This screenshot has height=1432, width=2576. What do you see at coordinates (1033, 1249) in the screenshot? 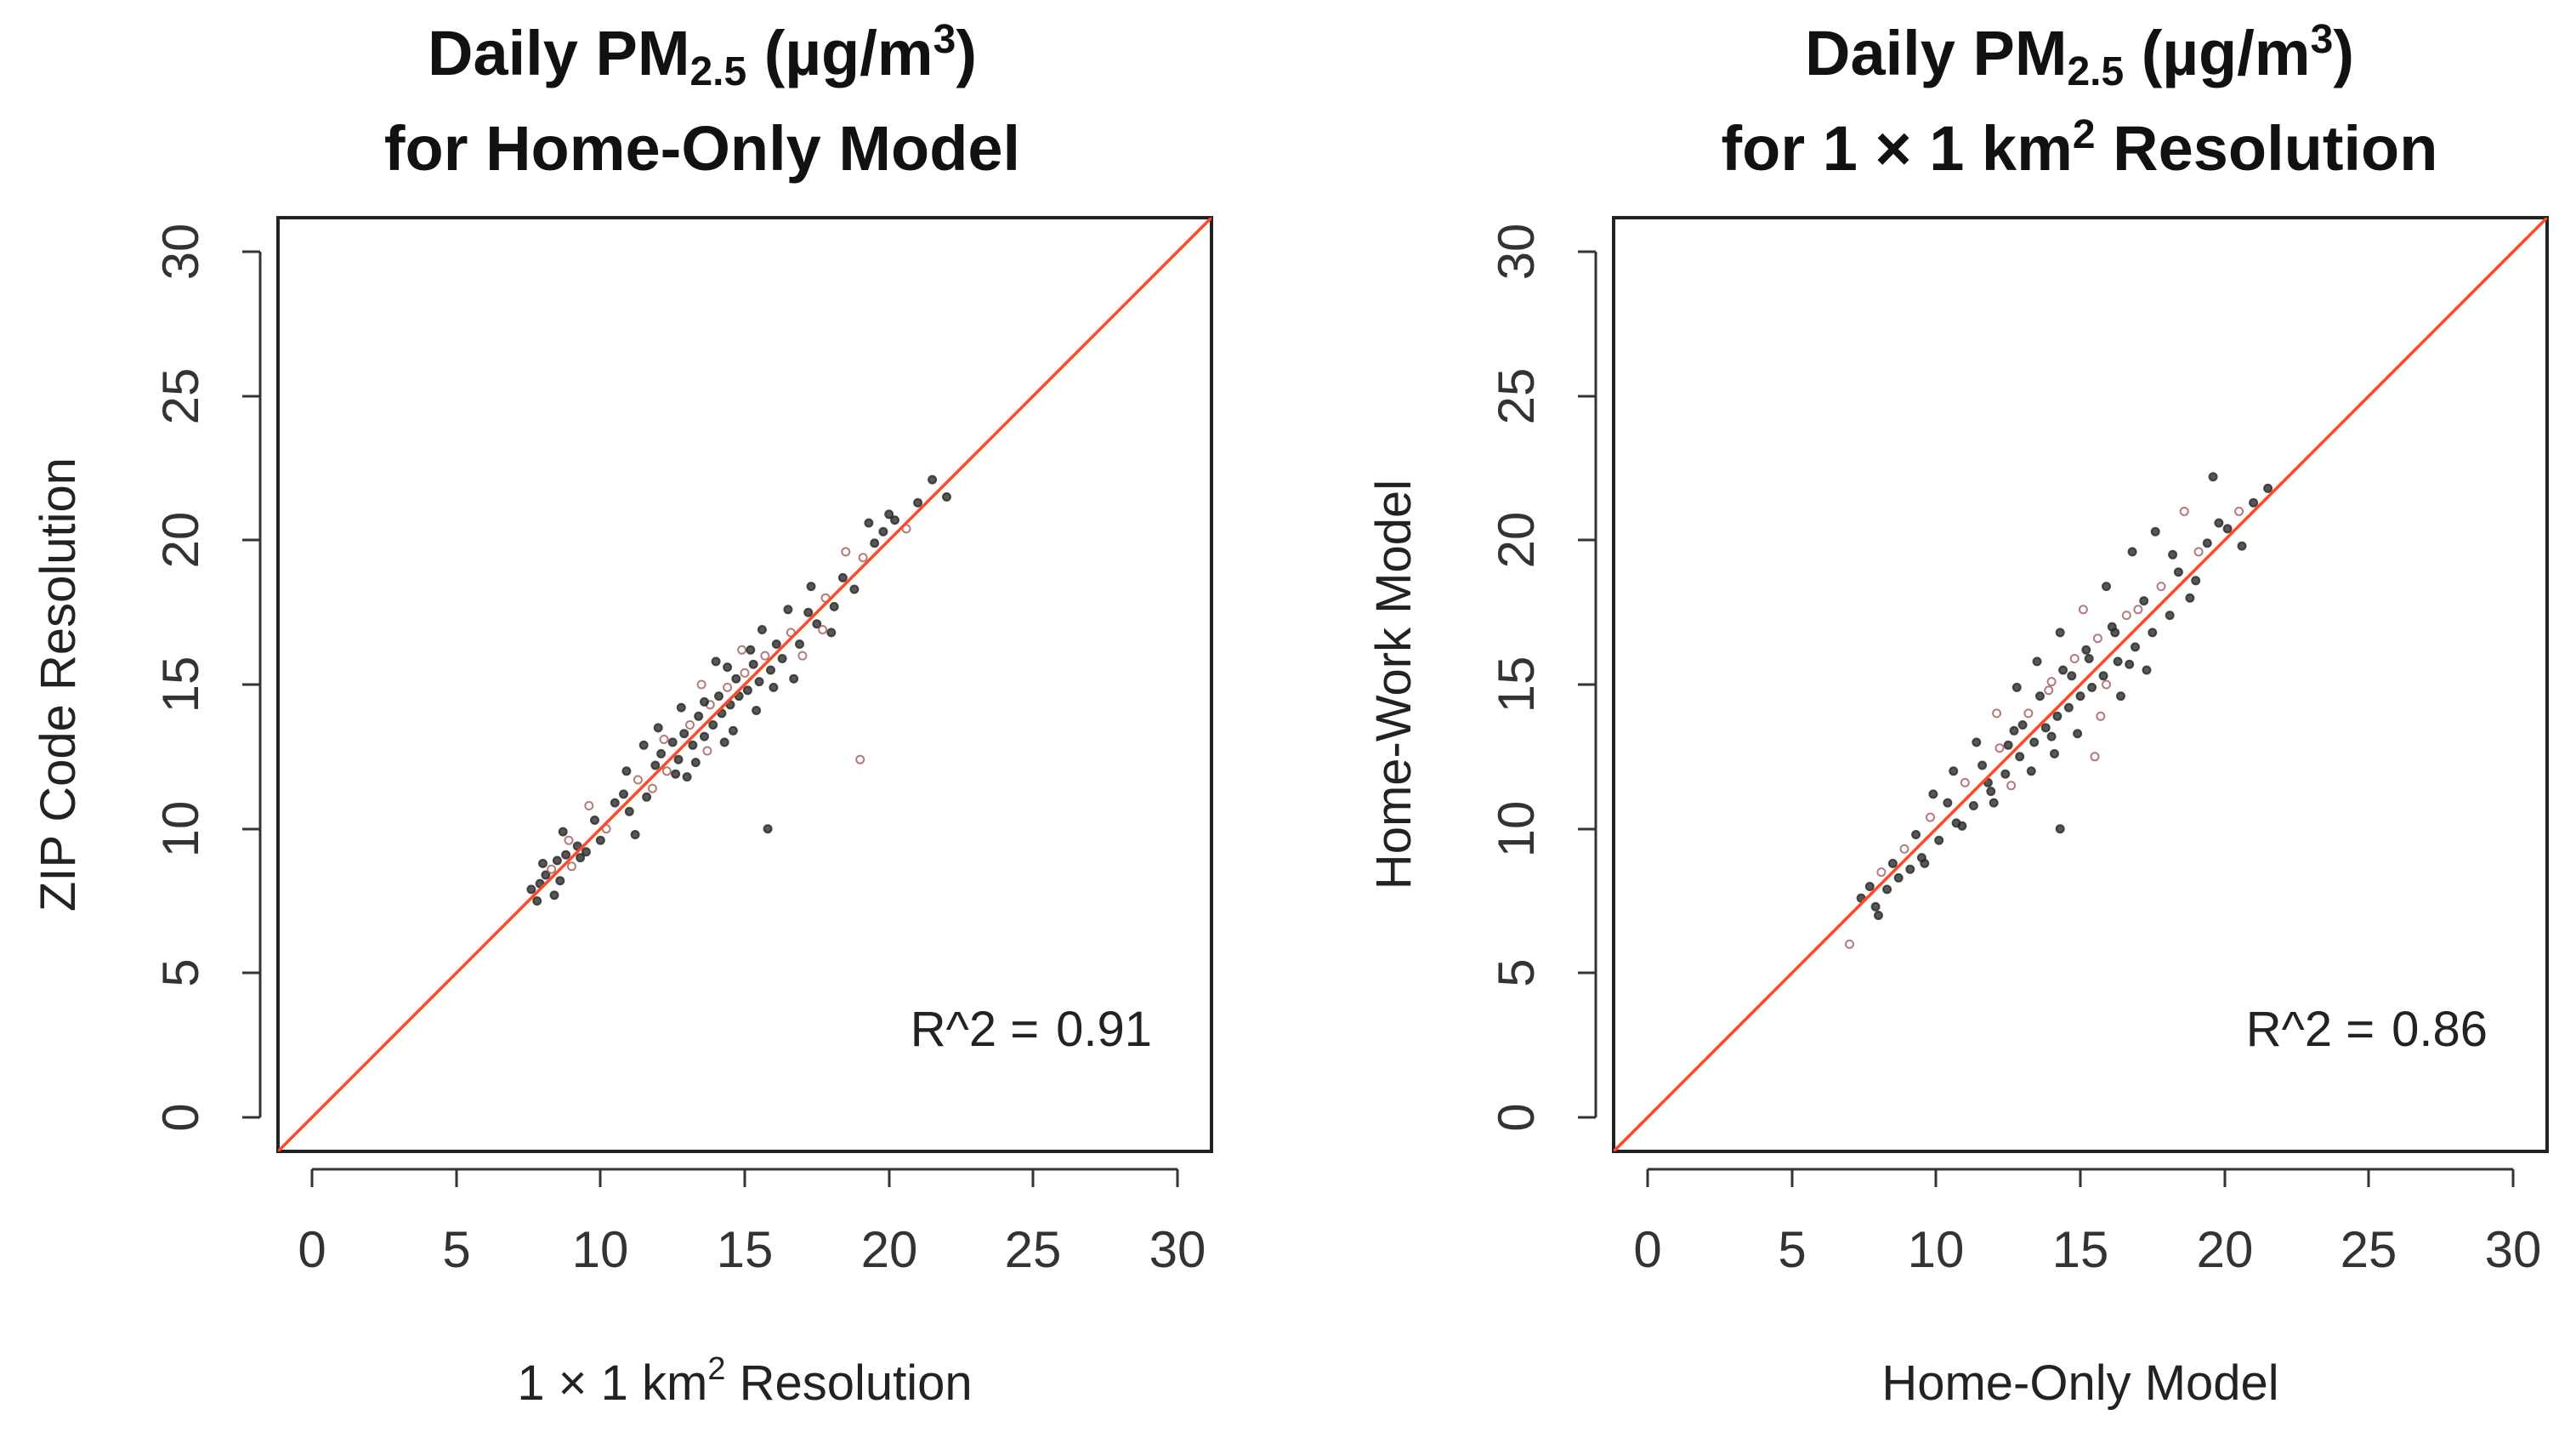
I see `x-tick-label: 25` at bounding box center [1033, 1249].